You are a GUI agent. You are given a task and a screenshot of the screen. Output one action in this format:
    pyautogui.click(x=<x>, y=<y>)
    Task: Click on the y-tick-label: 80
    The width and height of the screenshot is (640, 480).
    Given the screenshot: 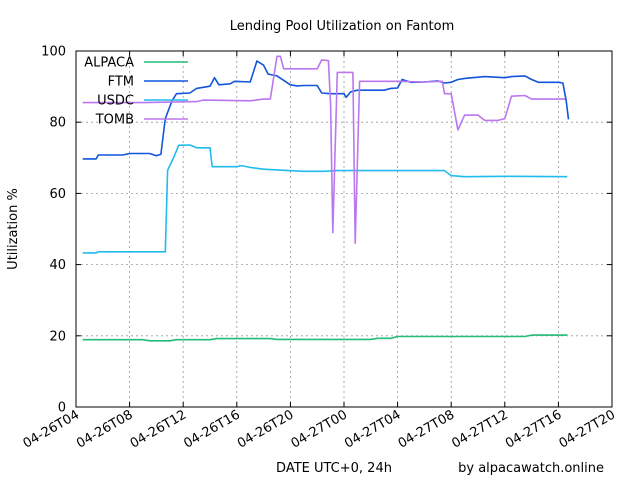 What is the action you would take?
    pyautogui.click(x=57, y=123)
    